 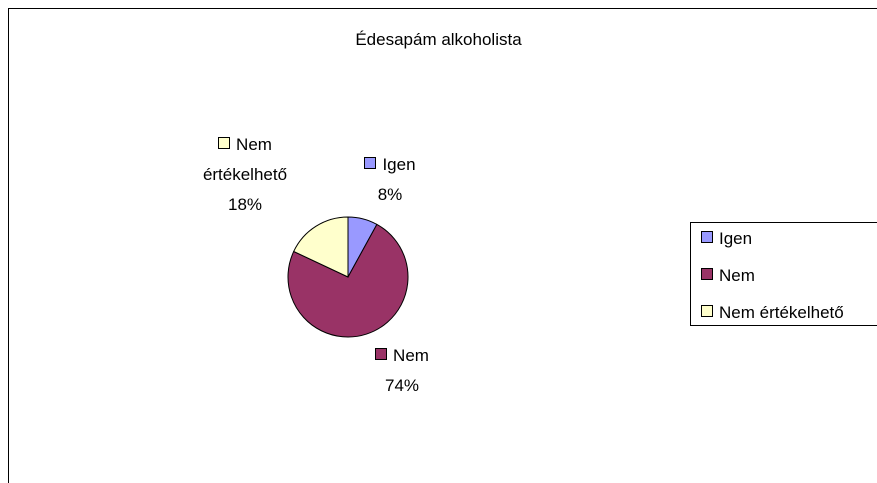 I want to click on legend-item: Igen, so click(x=726, y=239).